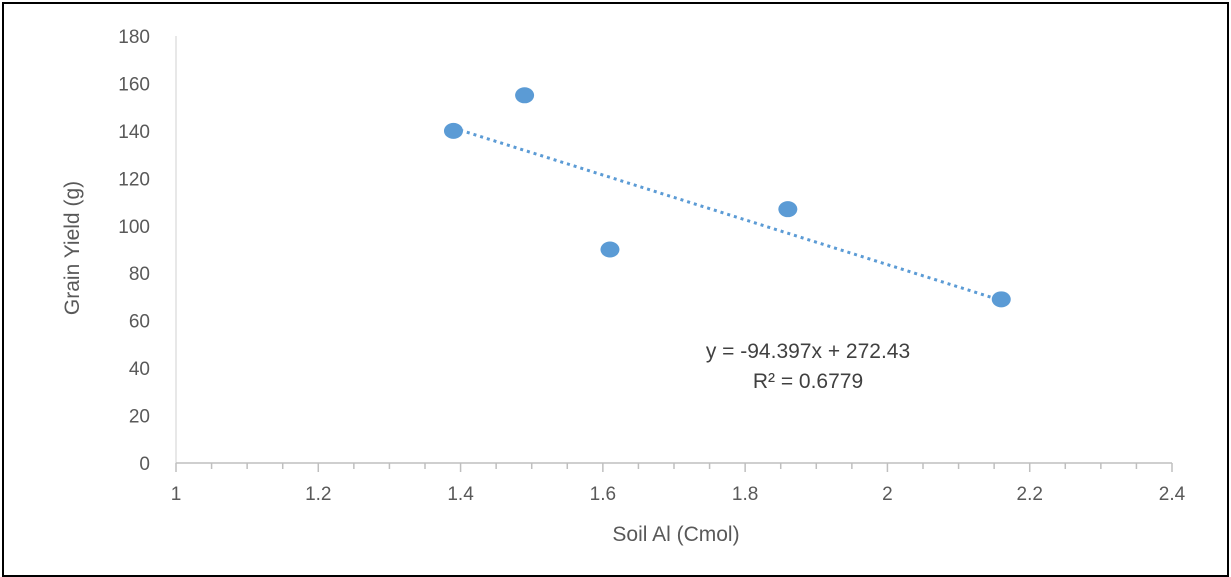 Image resolution: width=1231 pixels, height=577 pixels. Describe the element at coordinates (72, 248) in the screenshot. I see `y-axis-title: Grain Yield (g)` at that location.